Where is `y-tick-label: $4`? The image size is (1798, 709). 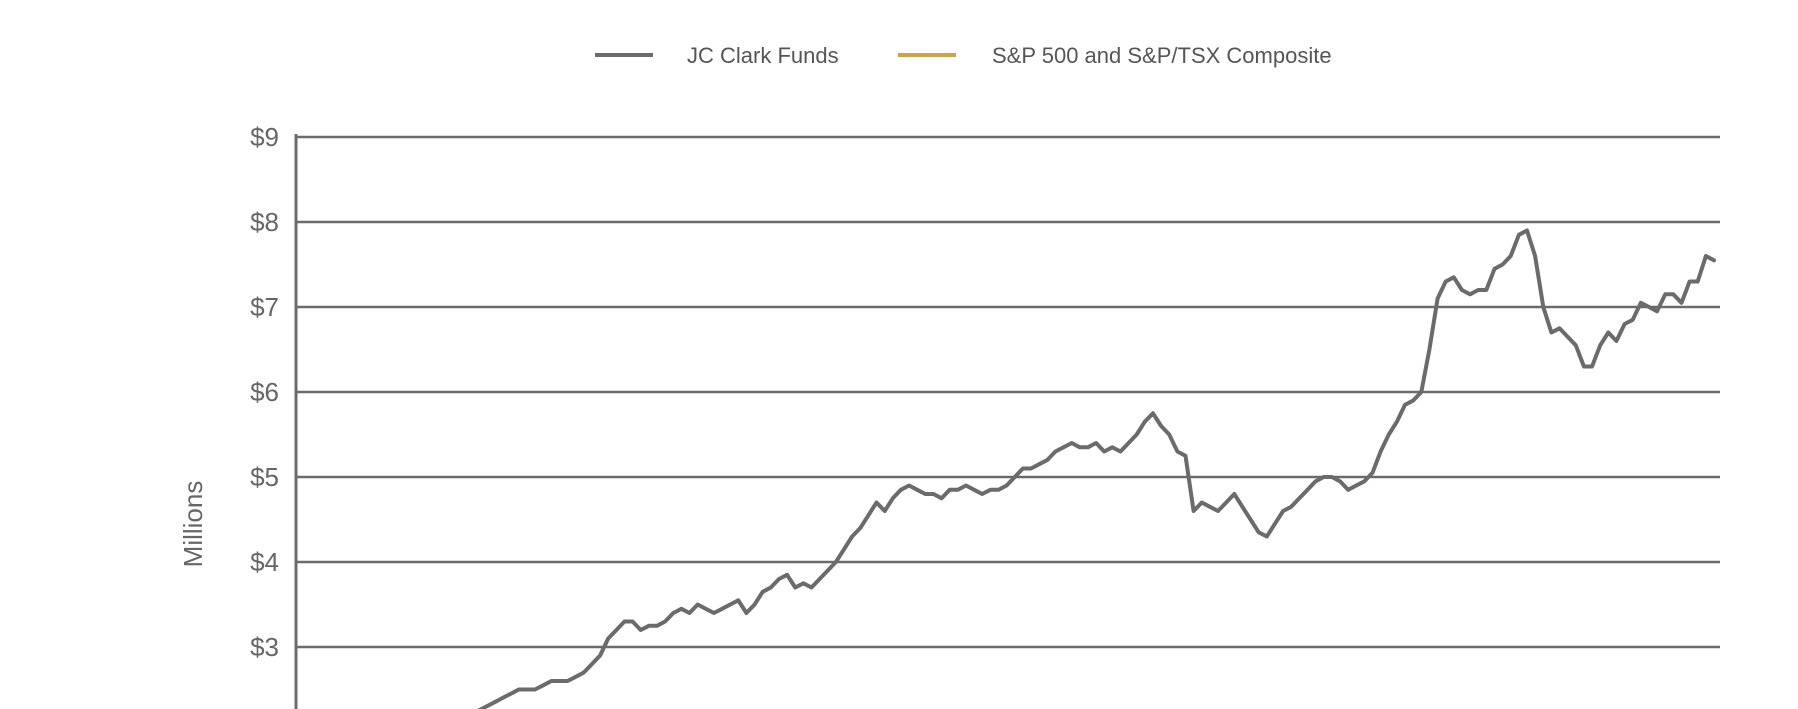 y-tick-label: $4 is located at coordinates (264, 562).